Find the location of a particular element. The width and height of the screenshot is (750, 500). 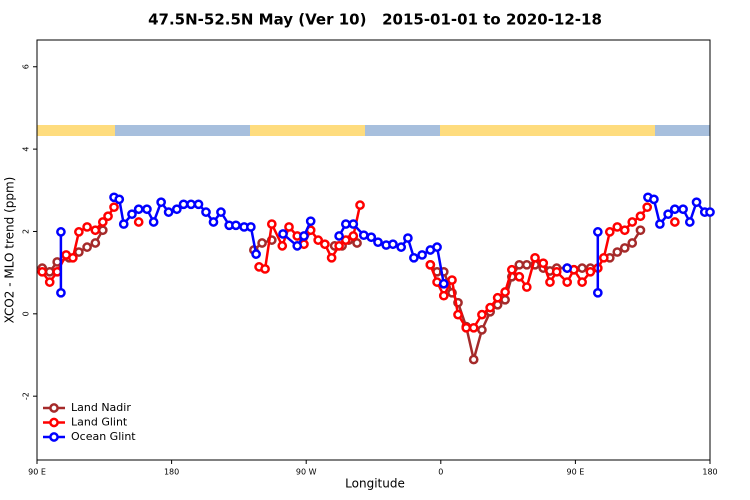

x-tick-label: 90 E is located at coordinates (37, 472).